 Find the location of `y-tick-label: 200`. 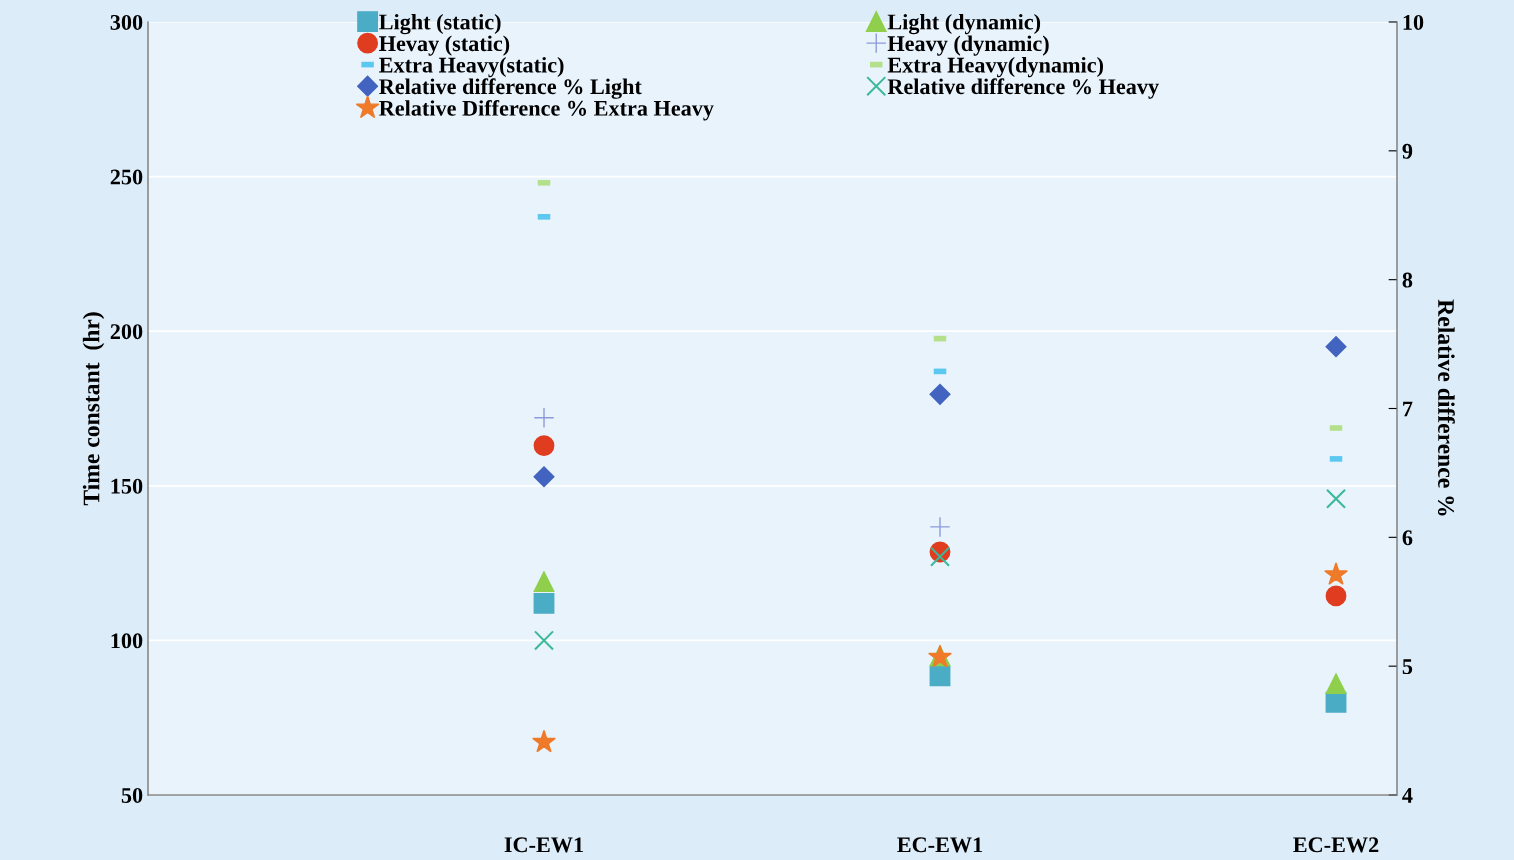

y-tick-label: 200 is located at coordinates (126, 332).